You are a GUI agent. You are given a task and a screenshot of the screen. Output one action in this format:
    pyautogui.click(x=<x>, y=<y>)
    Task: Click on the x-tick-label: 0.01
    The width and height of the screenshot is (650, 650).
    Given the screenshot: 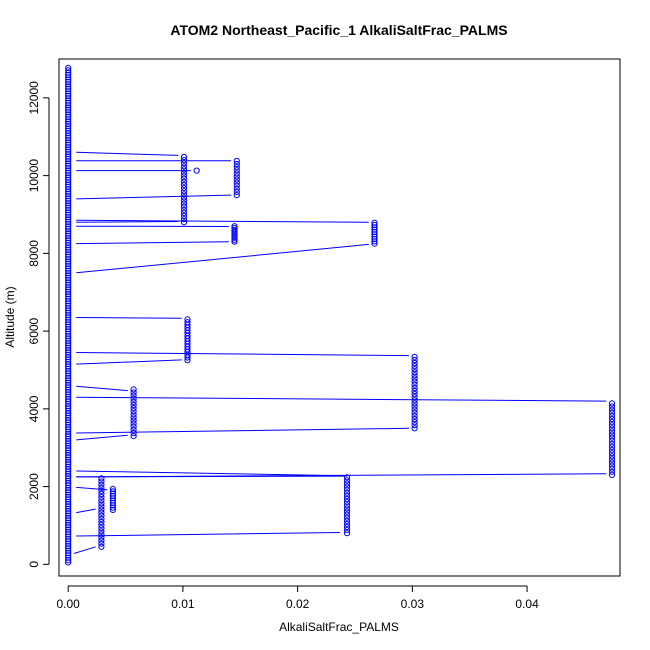 What is the action you would take?
    pyautogui.click(x=183, y=604)
    